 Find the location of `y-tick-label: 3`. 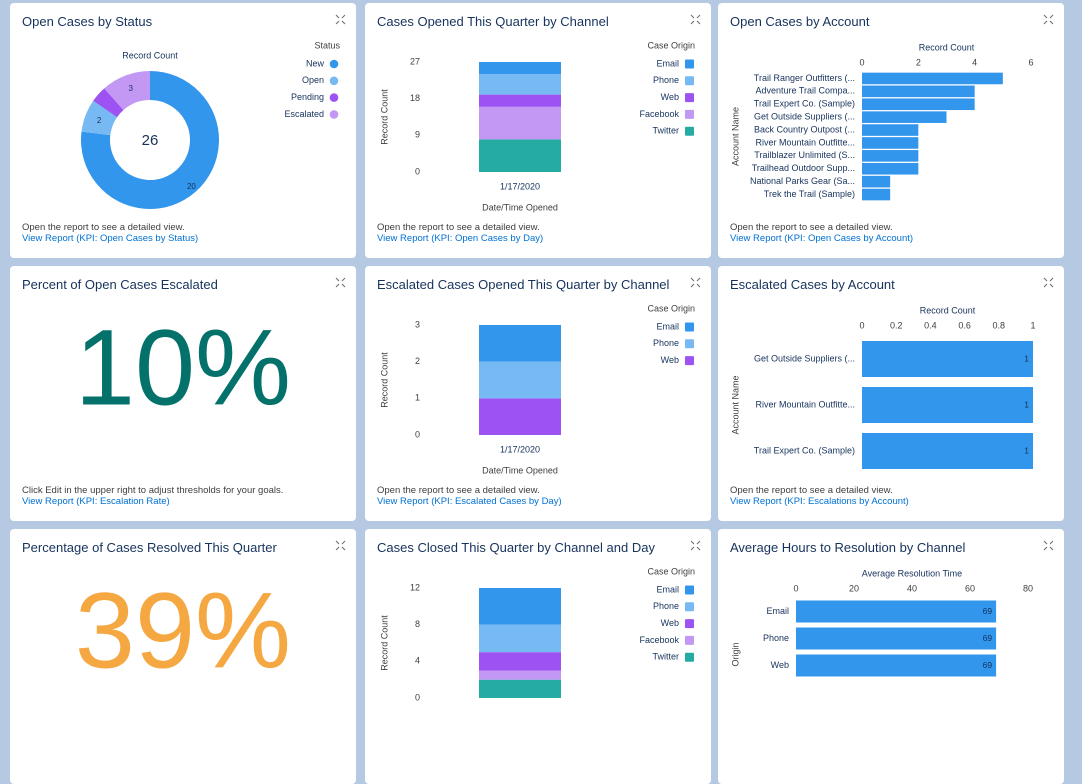

y-tick-label: 3 is located at coordinates (417, 324).